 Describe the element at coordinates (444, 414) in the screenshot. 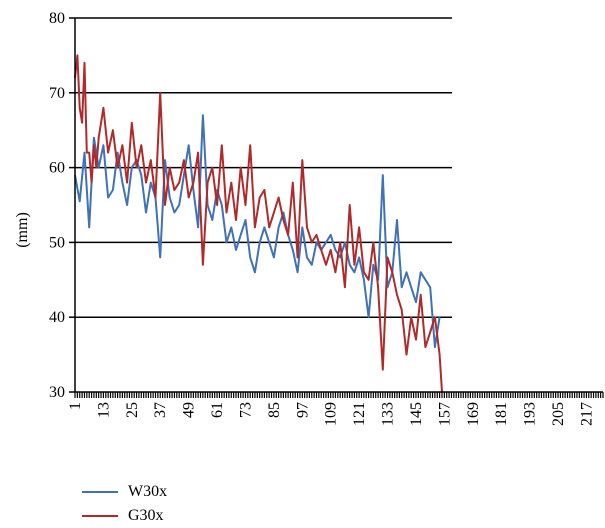

I see `x-tick-label: 157` at that location.